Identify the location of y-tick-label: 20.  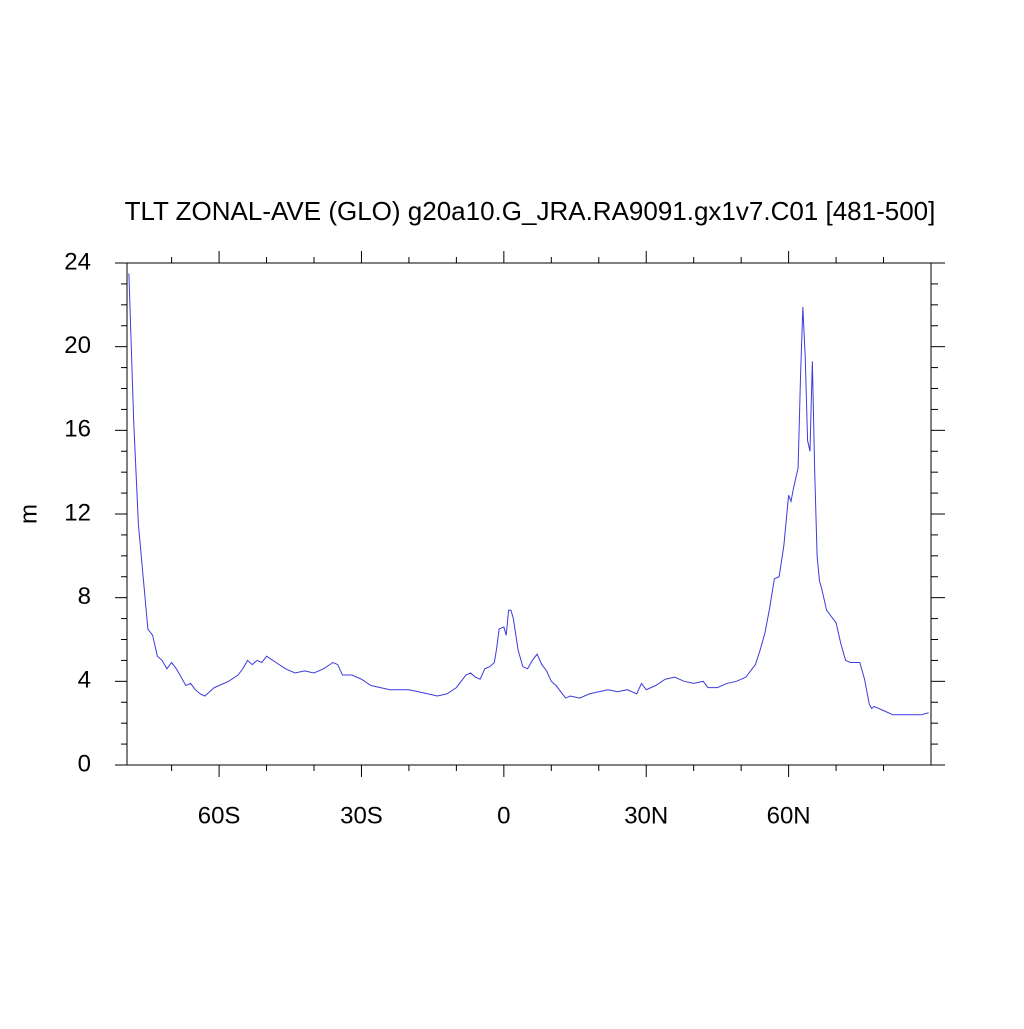
(77, 345).